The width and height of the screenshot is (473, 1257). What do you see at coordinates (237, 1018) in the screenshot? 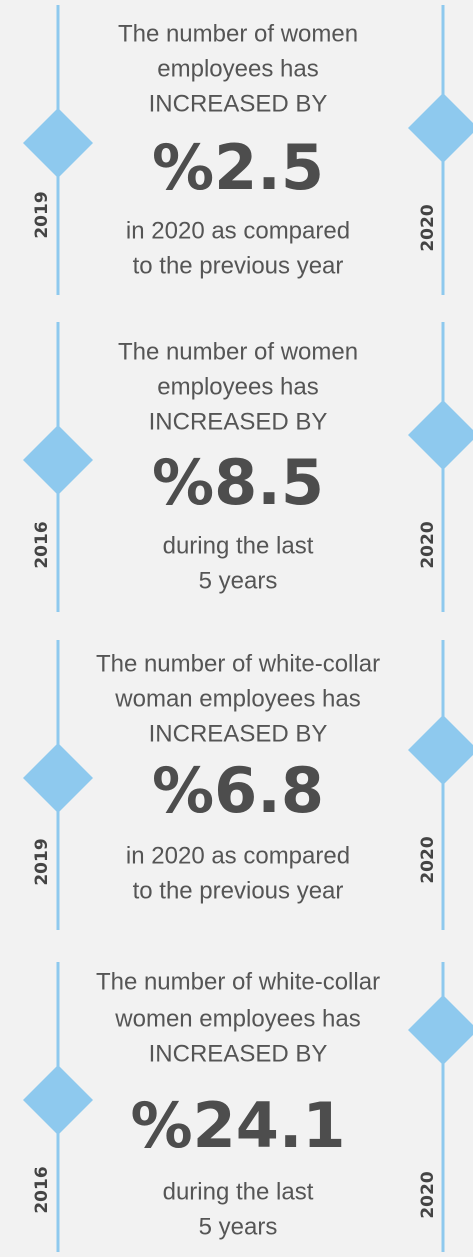
I see `intro-line: women employees has` at bounding box center [237, 1018].